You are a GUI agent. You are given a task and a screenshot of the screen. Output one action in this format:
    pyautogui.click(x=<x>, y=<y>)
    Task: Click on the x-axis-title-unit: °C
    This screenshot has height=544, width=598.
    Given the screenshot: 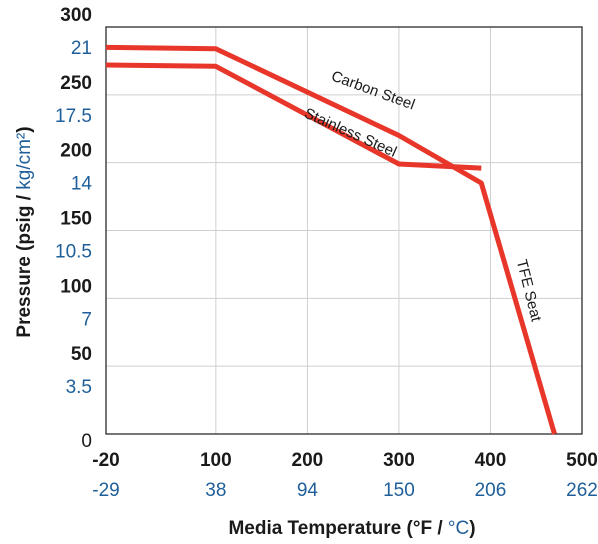 What is the action you would take?
    pyautogui.click(x=458, y=528)
    